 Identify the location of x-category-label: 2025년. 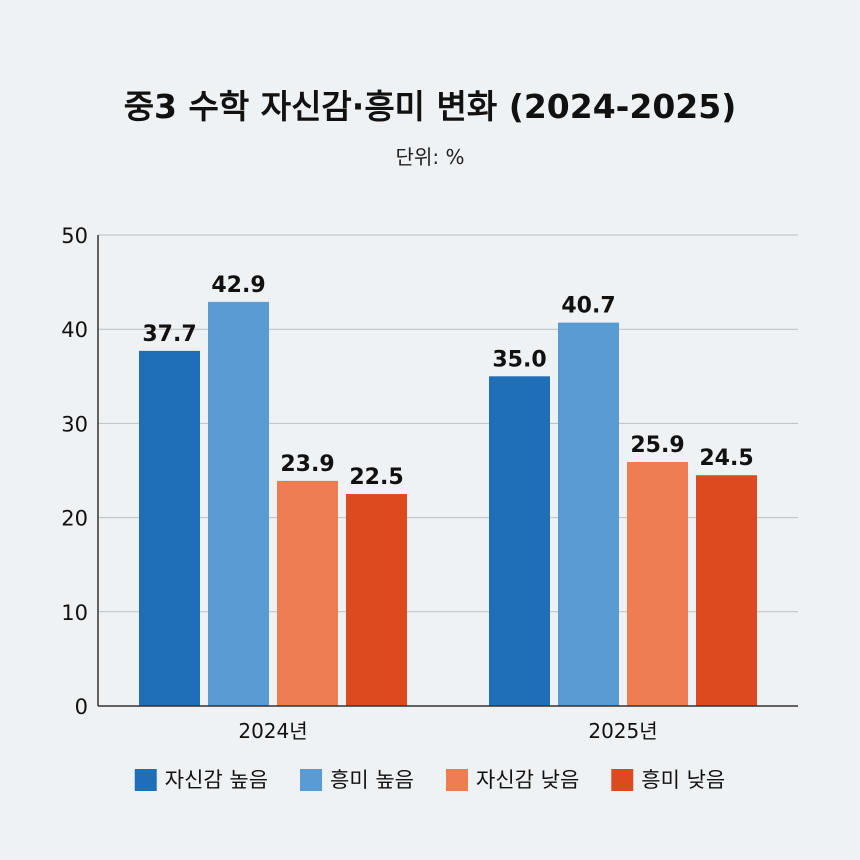
(622, 731).